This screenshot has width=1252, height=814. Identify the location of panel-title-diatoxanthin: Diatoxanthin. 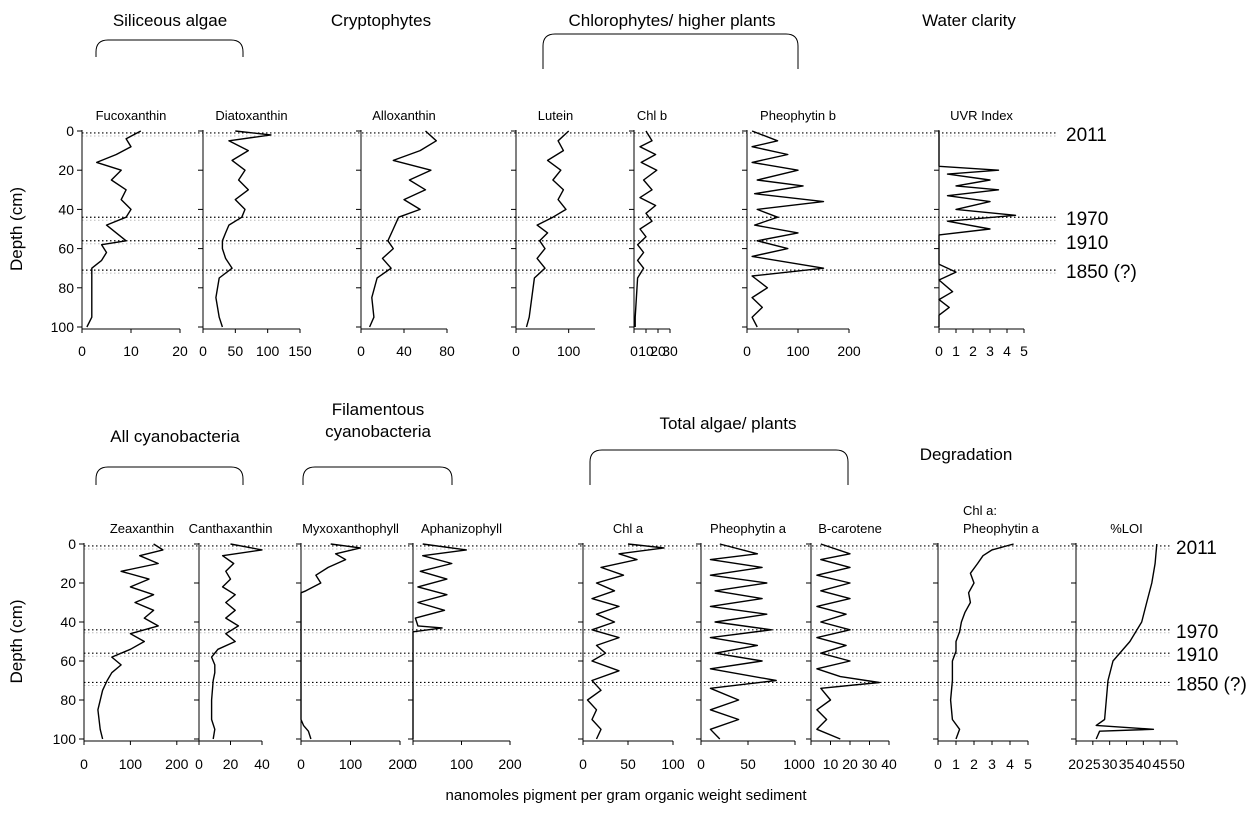
(251, 115).